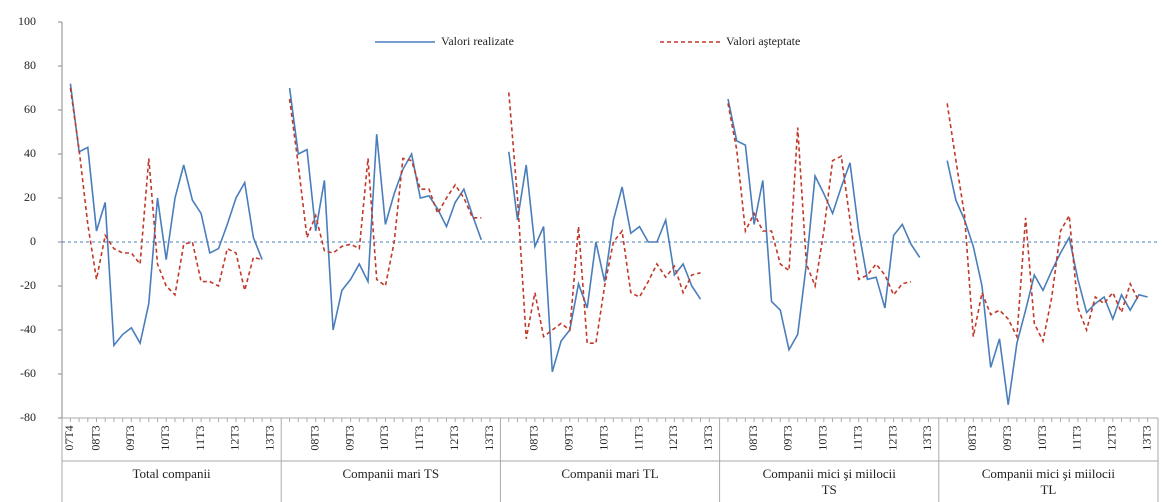 The height and width of the screenshot is (502, 1164). Describe the element at coordinates (610, 473) in the screenshot. I see `group-label: Companii mari TL` at that location.